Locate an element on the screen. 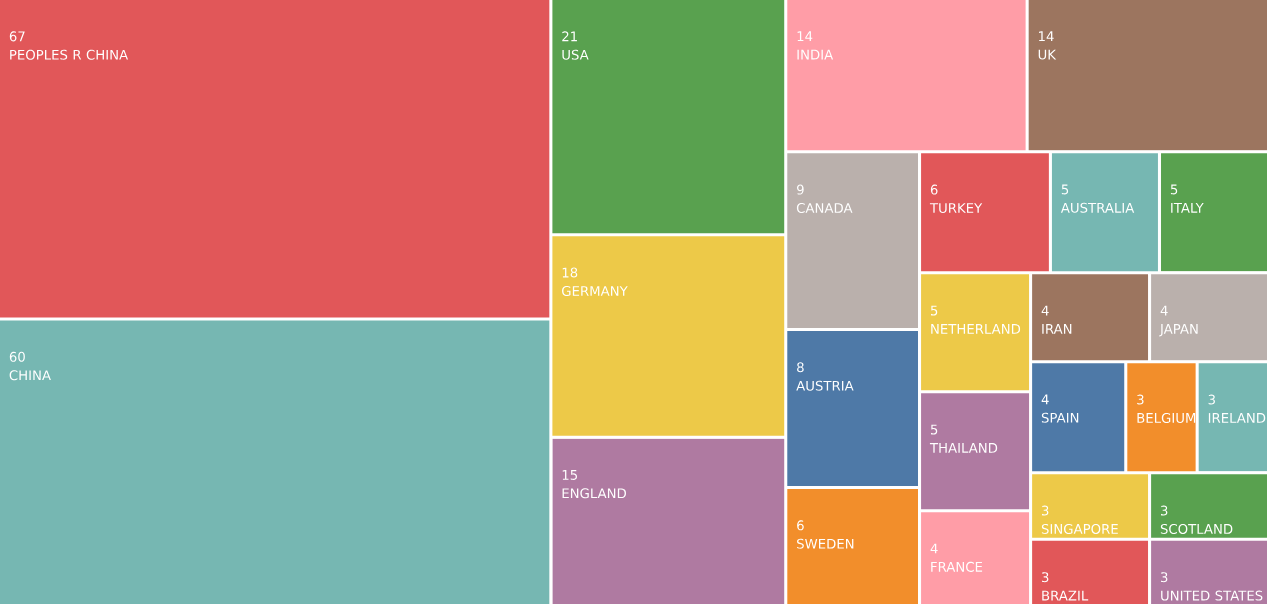 The image size is (1267, 604). category-label: UK is located at coordinates (1047, 54).